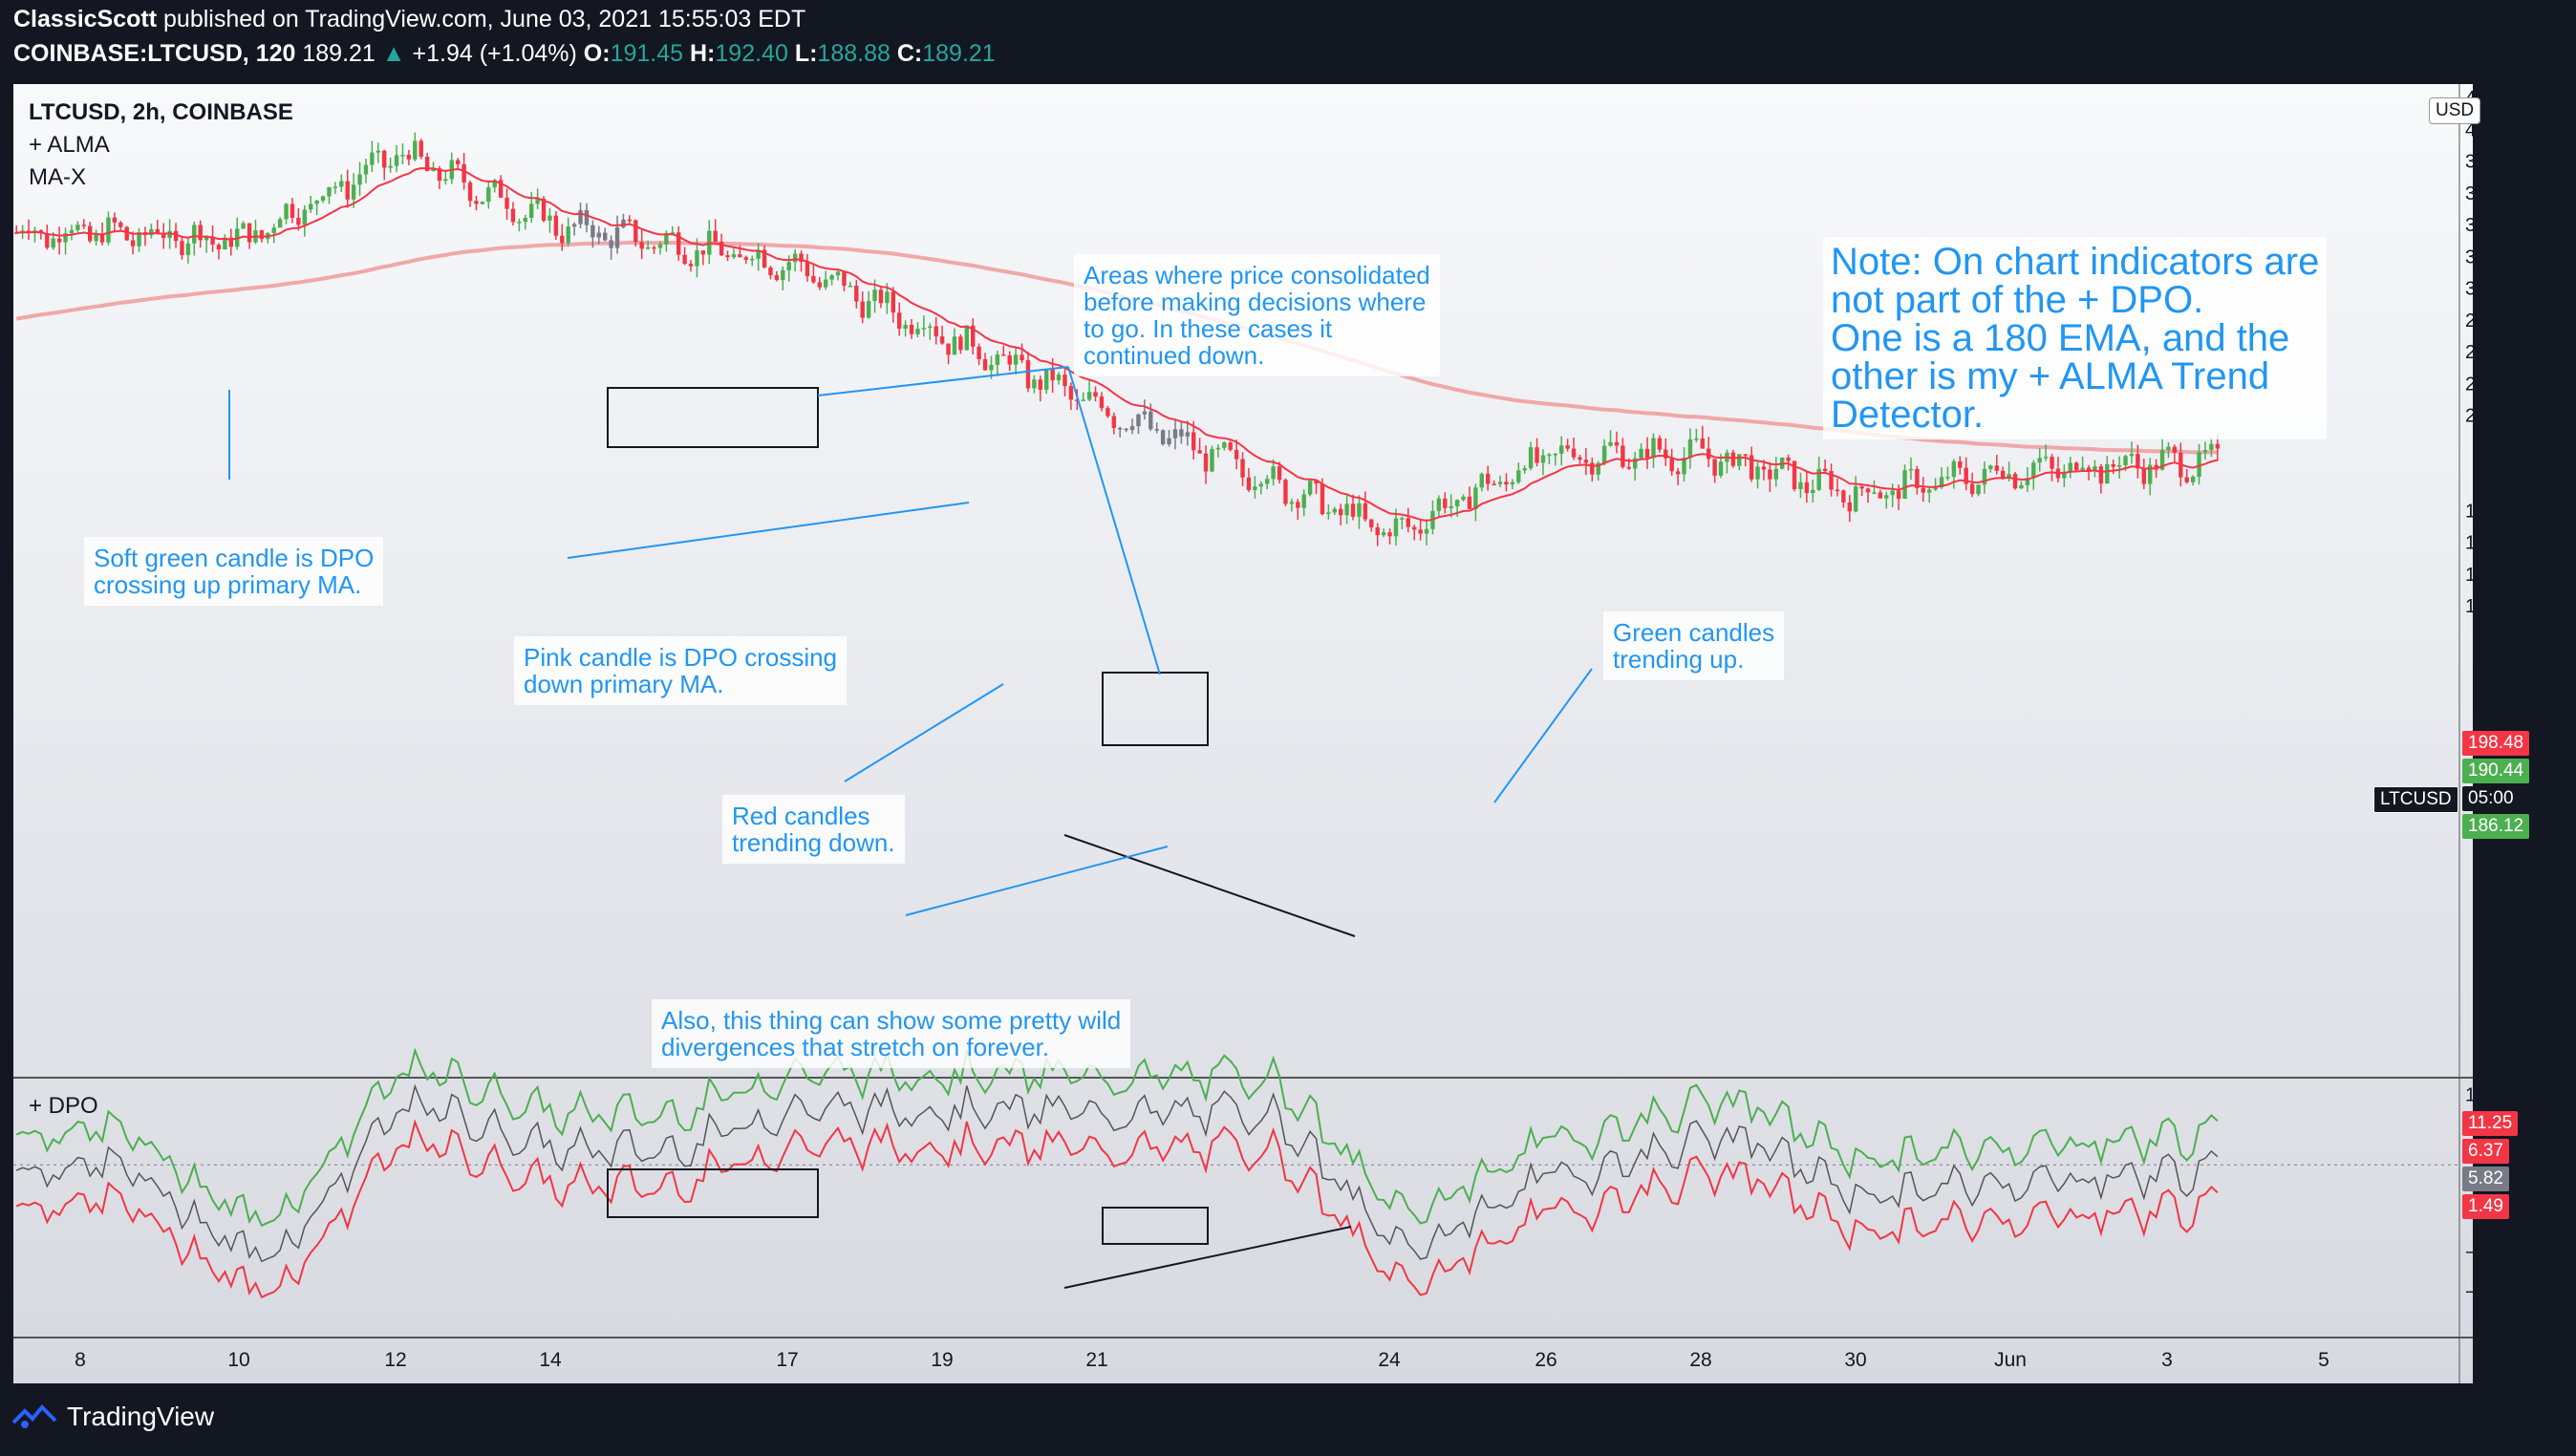 The height and width of the screenshot is (1456, 2576). What do you see at coordinates (2469, 607) in the screenshot?
I see `price-axis-label: 100.00` at bounding box center [2469, 607].